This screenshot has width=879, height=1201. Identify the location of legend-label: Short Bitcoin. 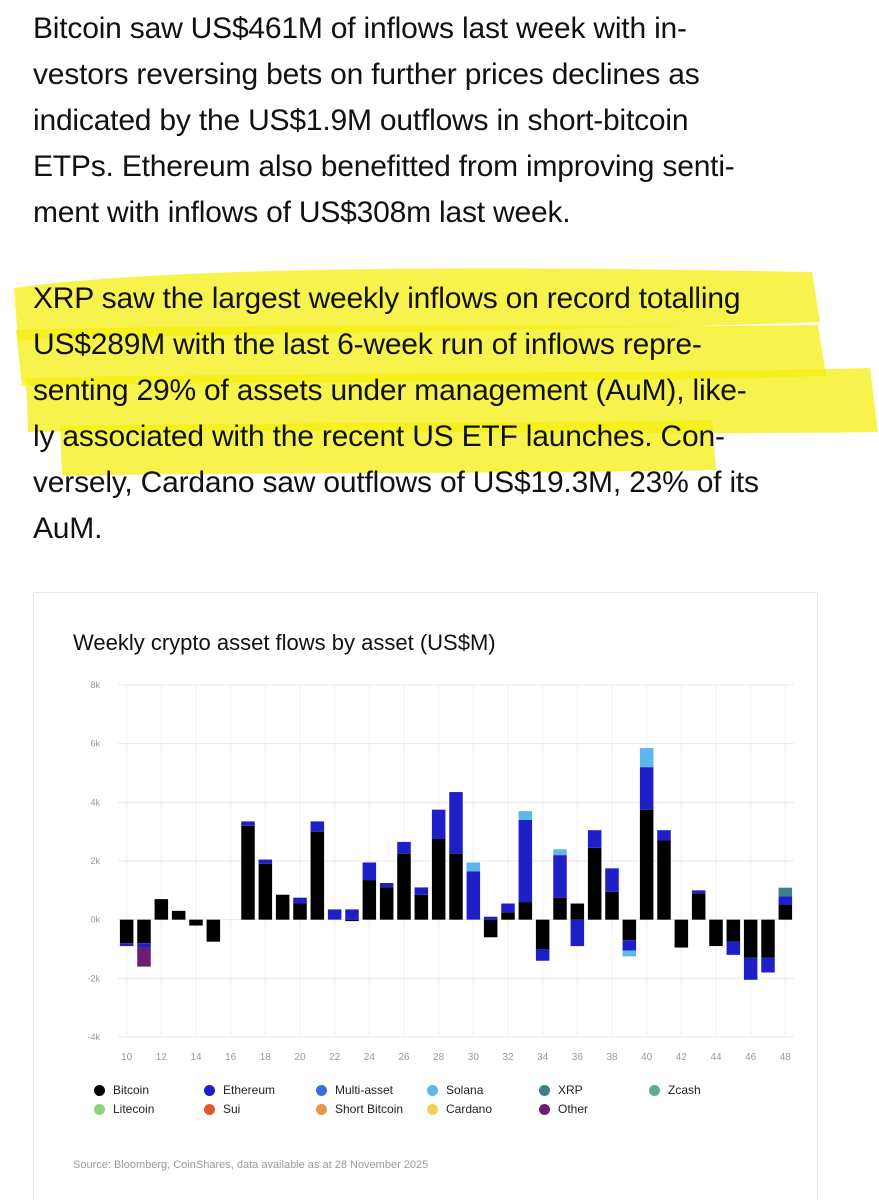
(369, 1109).